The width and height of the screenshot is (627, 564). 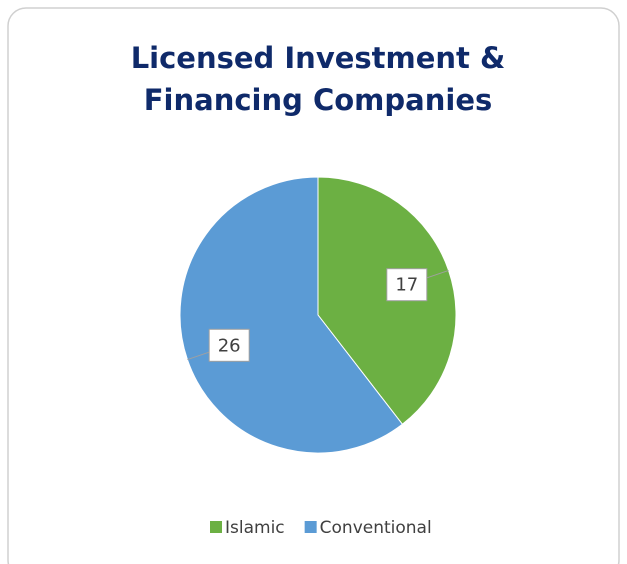 I want to click on data-label: 17, so click(x=406, y=285).